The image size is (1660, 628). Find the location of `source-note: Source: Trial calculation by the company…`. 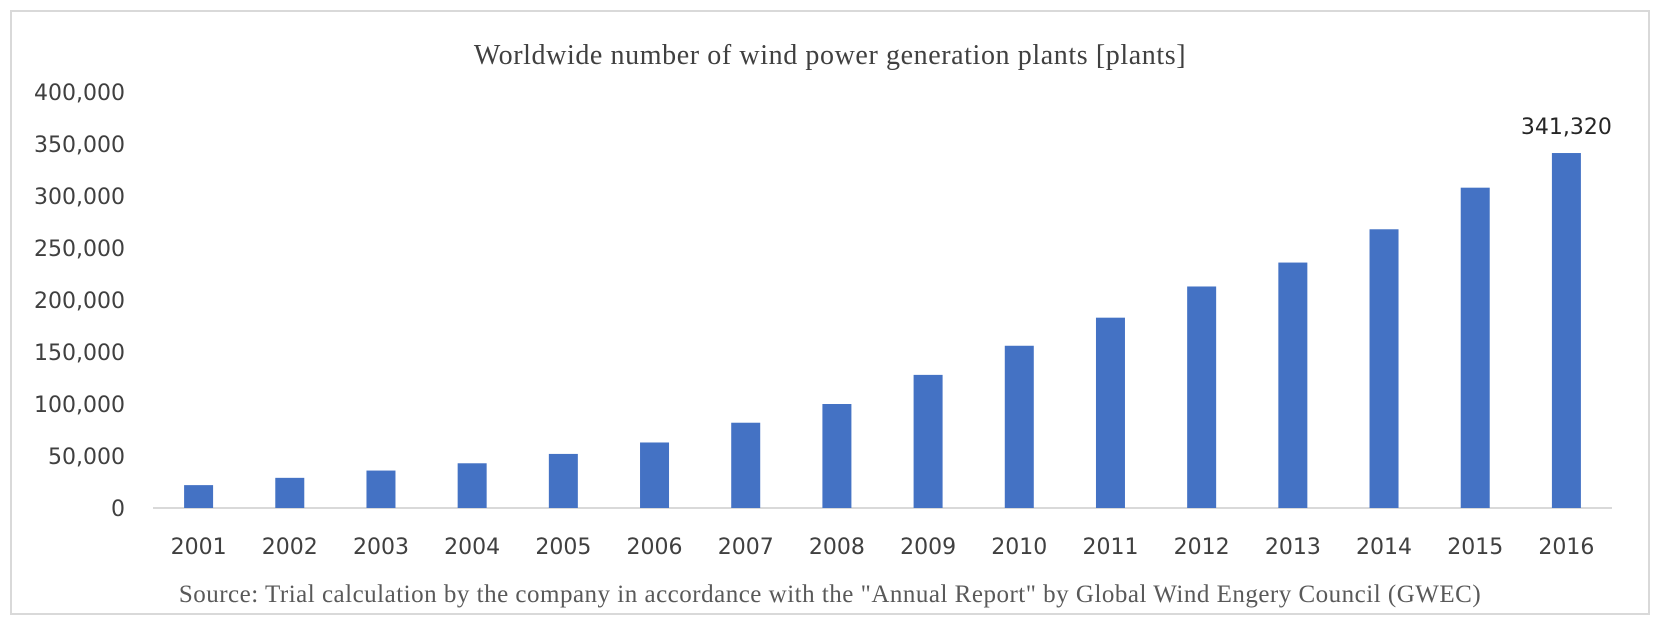

source-note: Source: Trial calculation by the company… is located at coordinates (830, 594).